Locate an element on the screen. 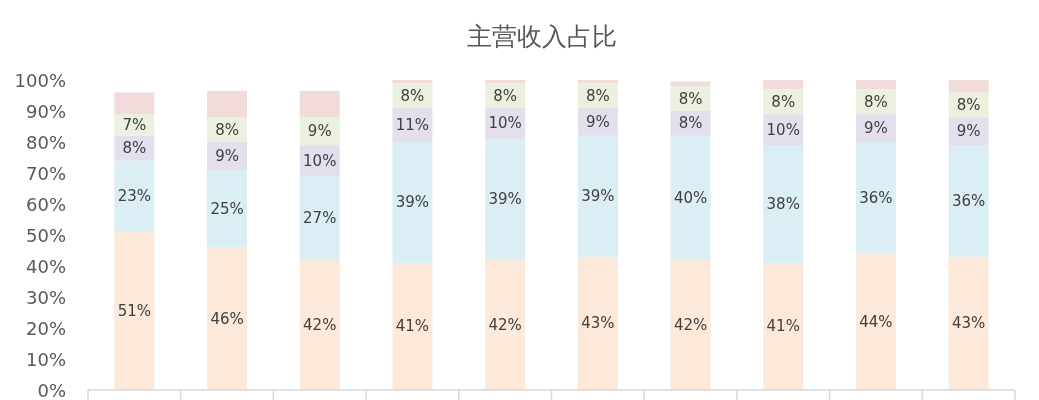  data-label: 46% is located at coordinates (227, 318).